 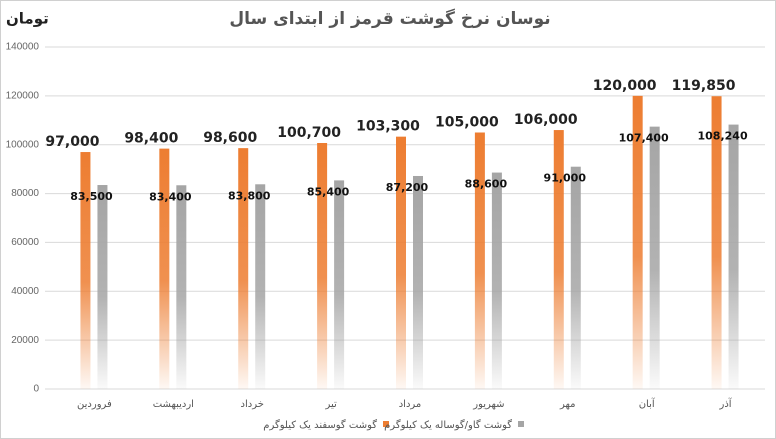 I want to click on y-tick-label: 120000, so click(x=23, y=95).